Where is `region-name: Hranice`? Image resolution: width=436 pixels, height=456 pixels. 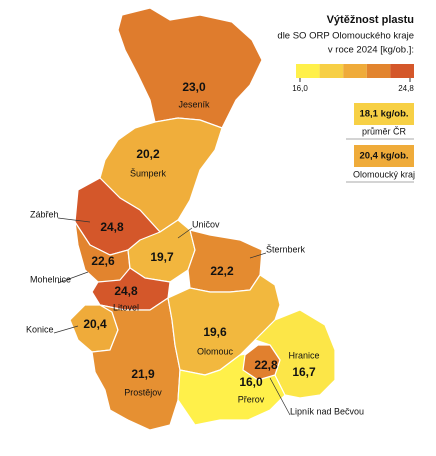 region-name: Hranice is located at coordinates (303, 355).